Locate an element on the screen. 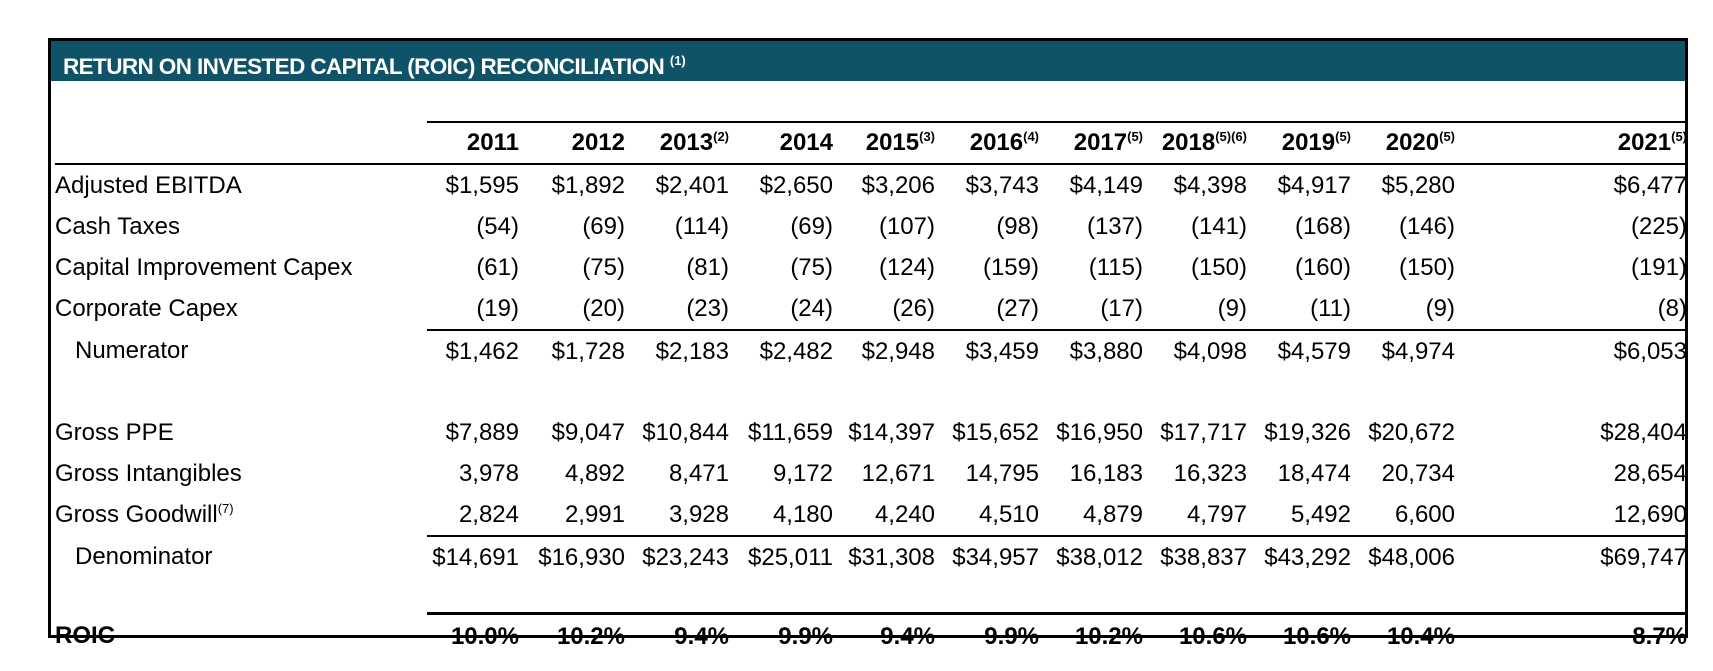 Image resolution: width=1713 pixels, height=671 pixels. adjusted-ebitda-value: $5,280 is located at coordinates (1418, 185).